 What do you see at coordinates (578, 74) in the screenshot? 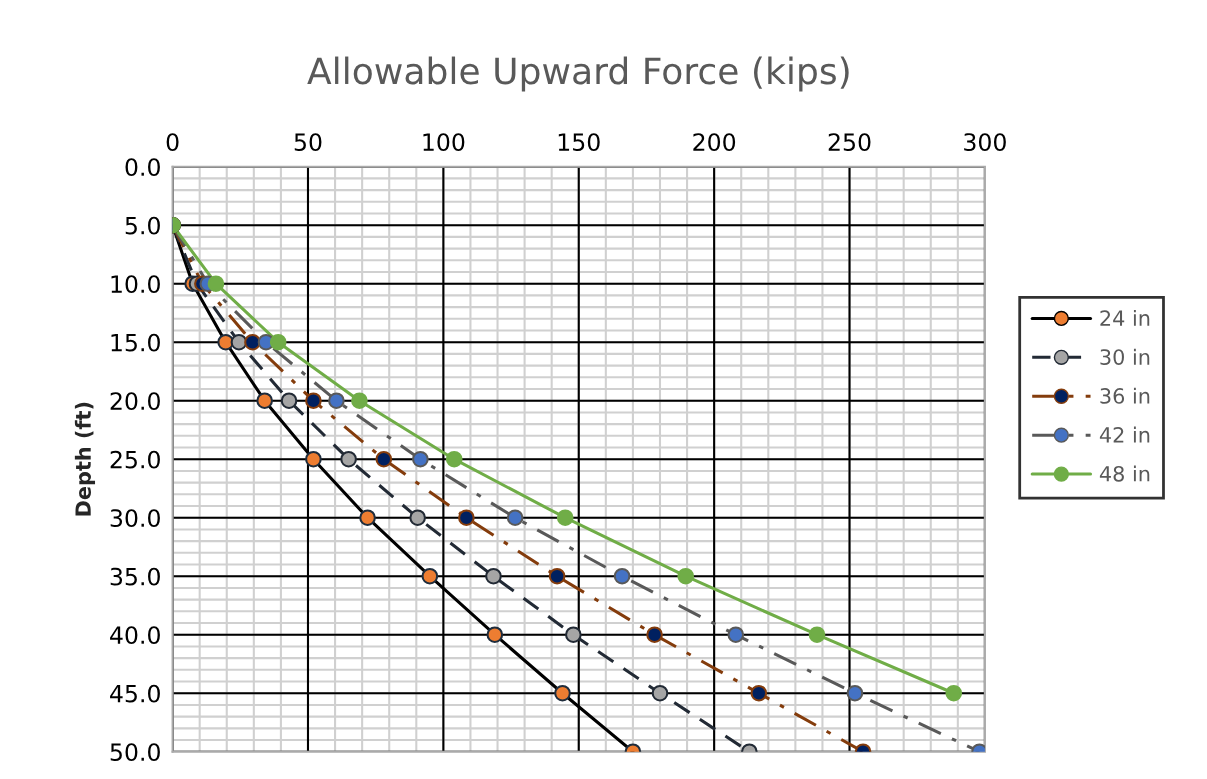
I see `chart-title: Allowable Upward Force (kips)` at bounding box center [578, 74].